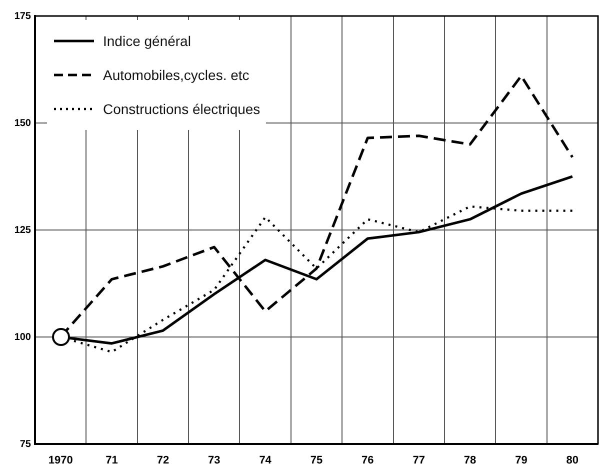  I want to click on x-tick-label: 76, so click(368, 460).